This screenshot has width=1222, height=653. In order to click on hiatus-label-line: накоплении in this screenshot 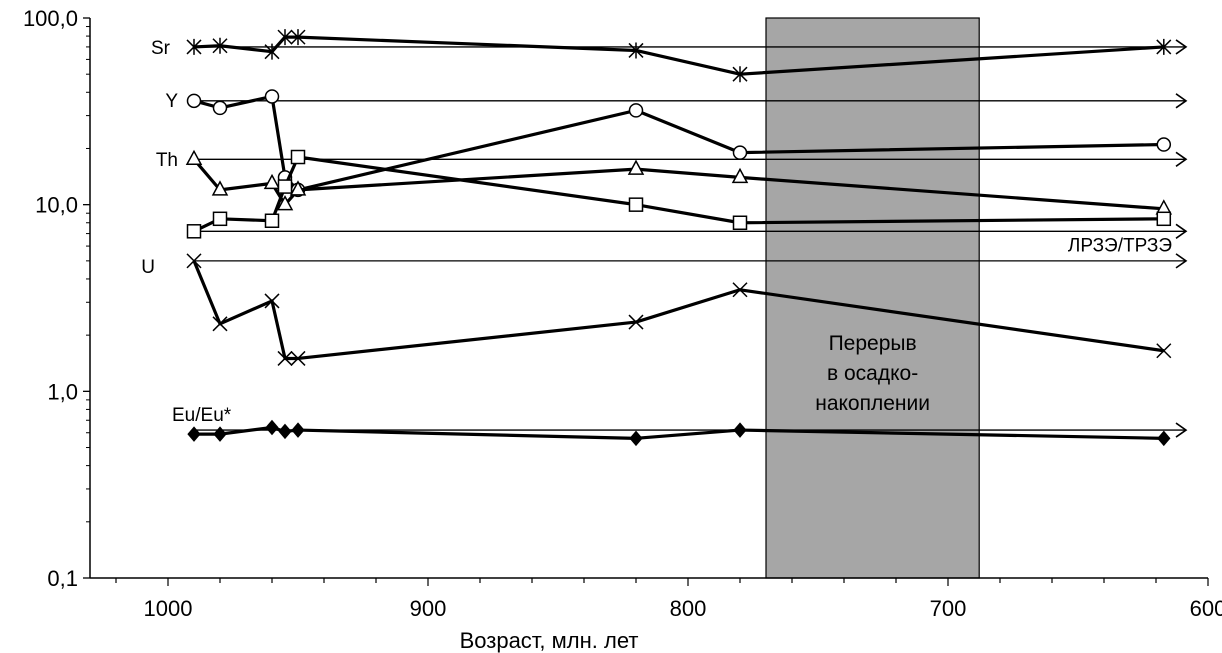, I will do `click(872, 403)`.